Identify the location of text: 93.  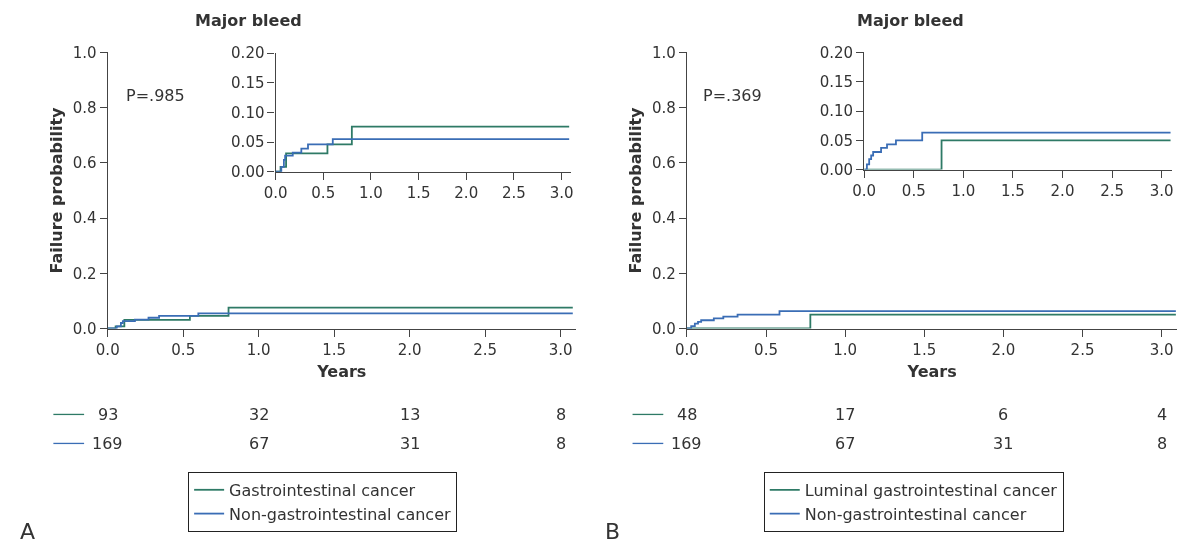
(108, 414).